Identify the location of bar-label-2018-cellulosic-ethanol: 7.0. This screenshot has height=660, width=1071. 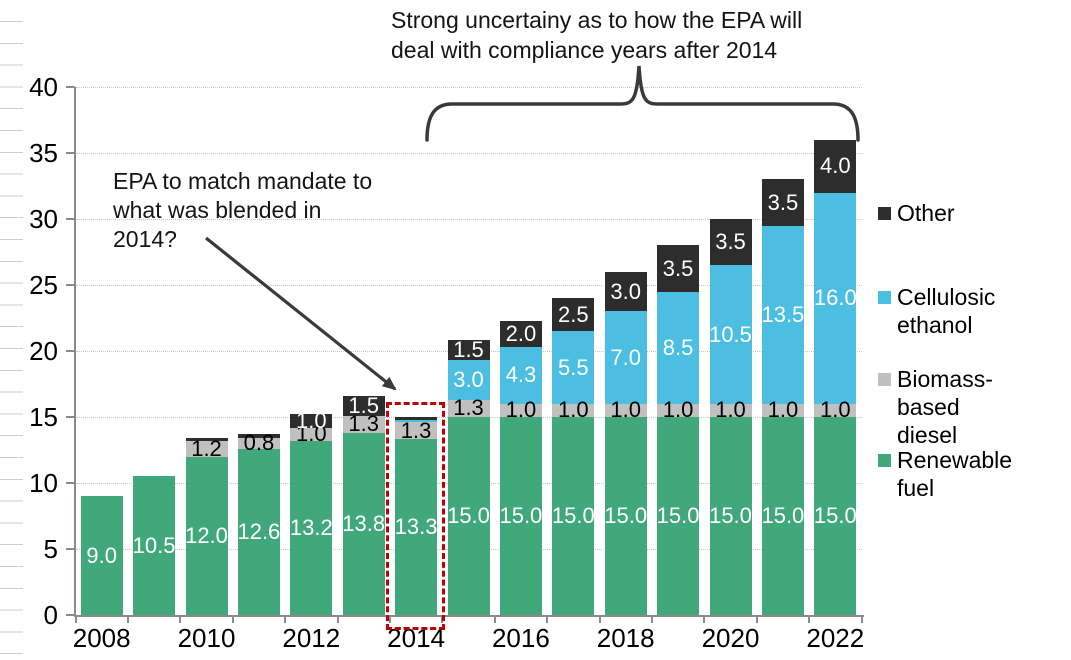
(625, 357).